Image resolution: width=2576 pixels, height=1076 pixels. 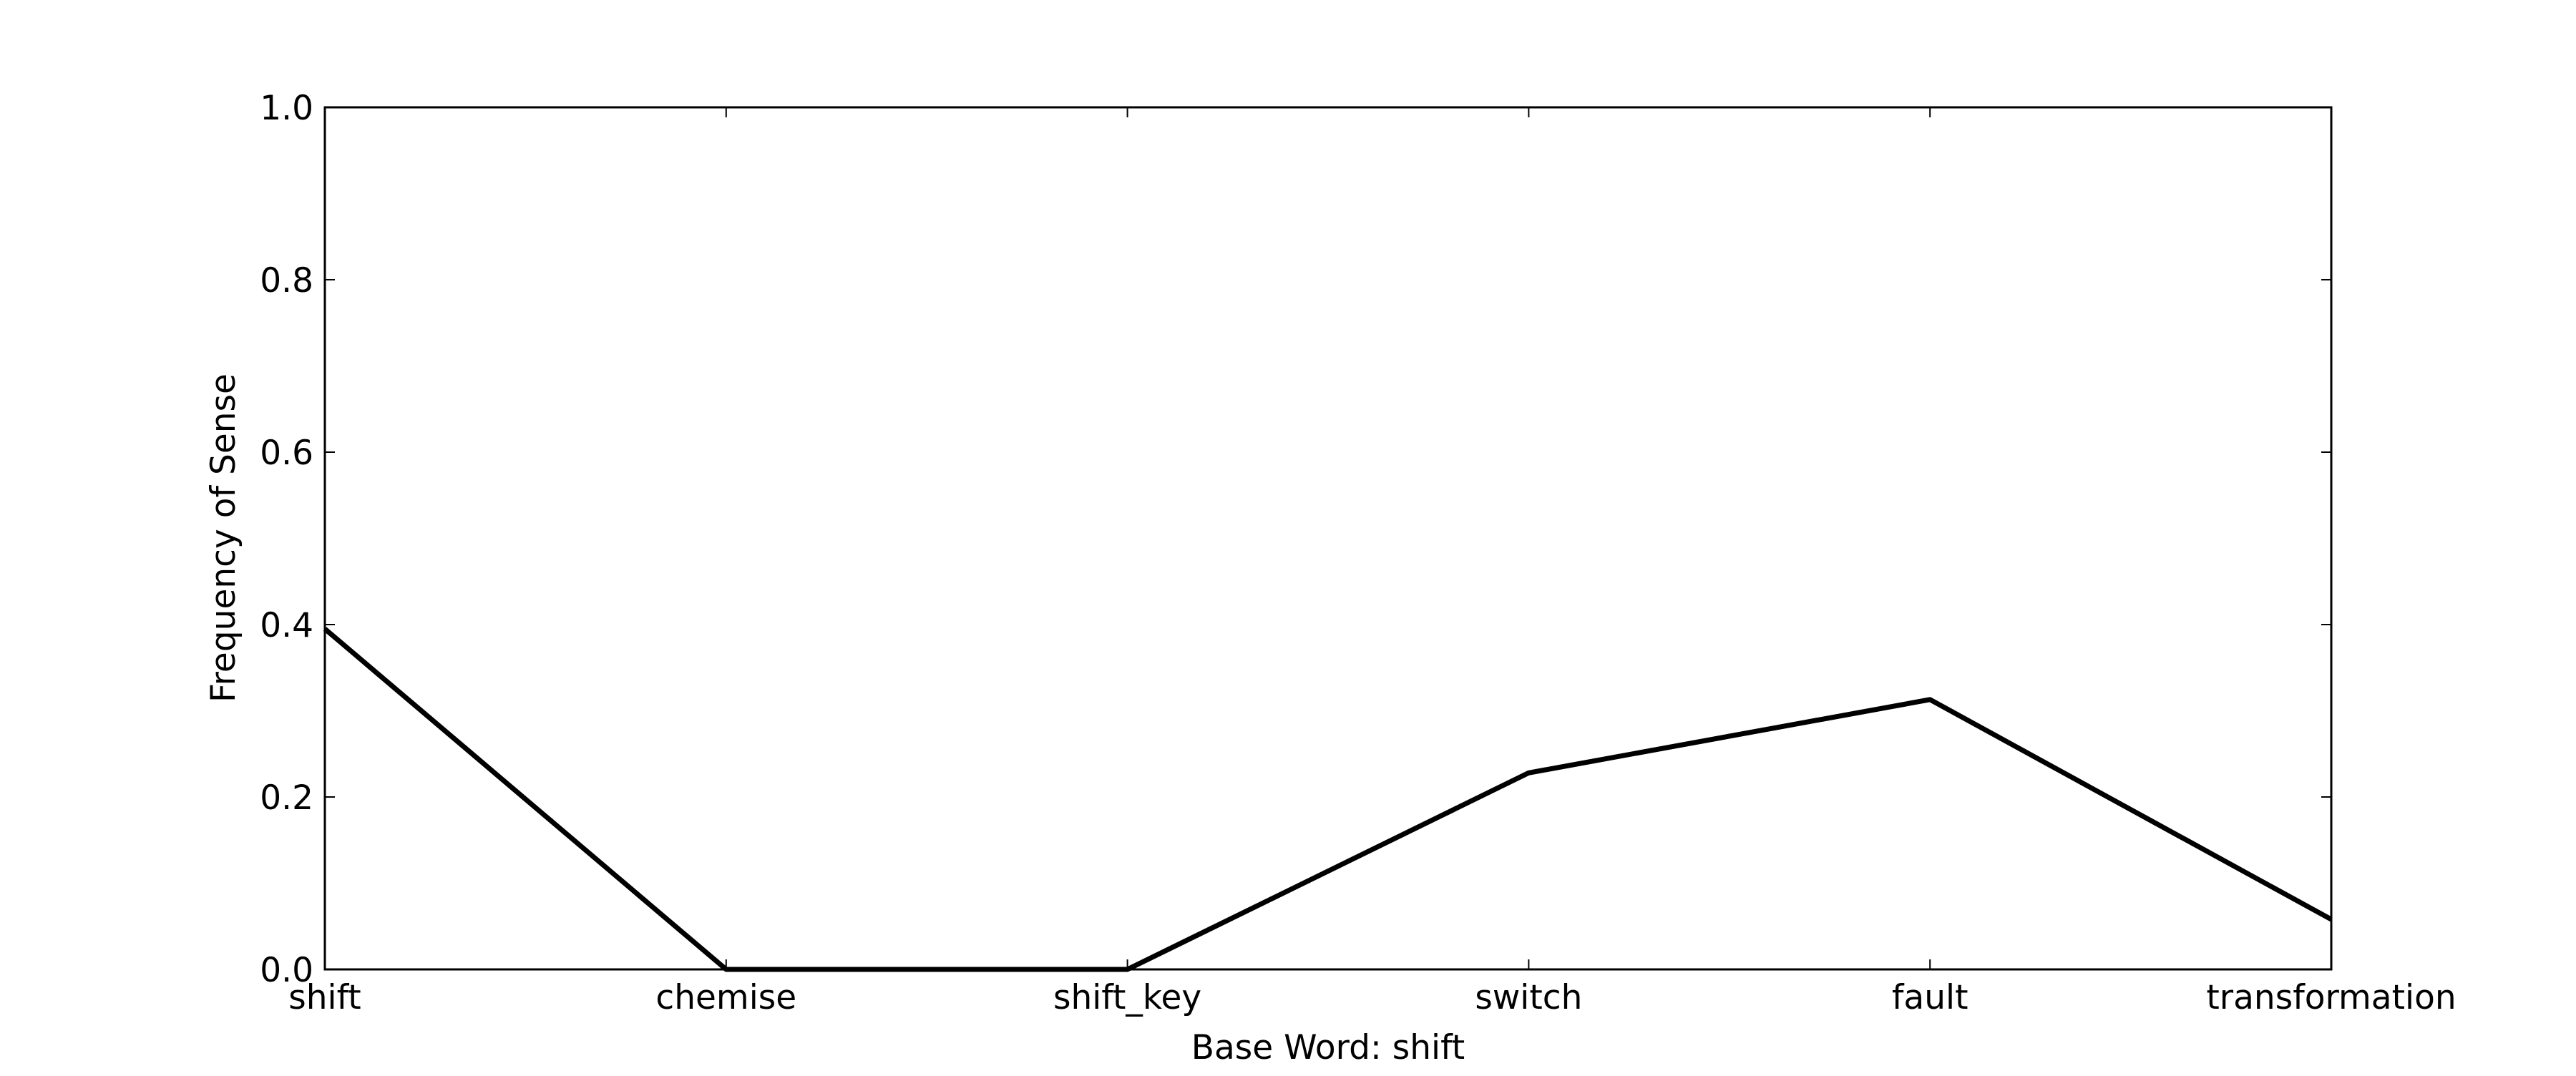 I want to click on x-axis-label: Base Word: shift, so click(x=1328, y=1048).